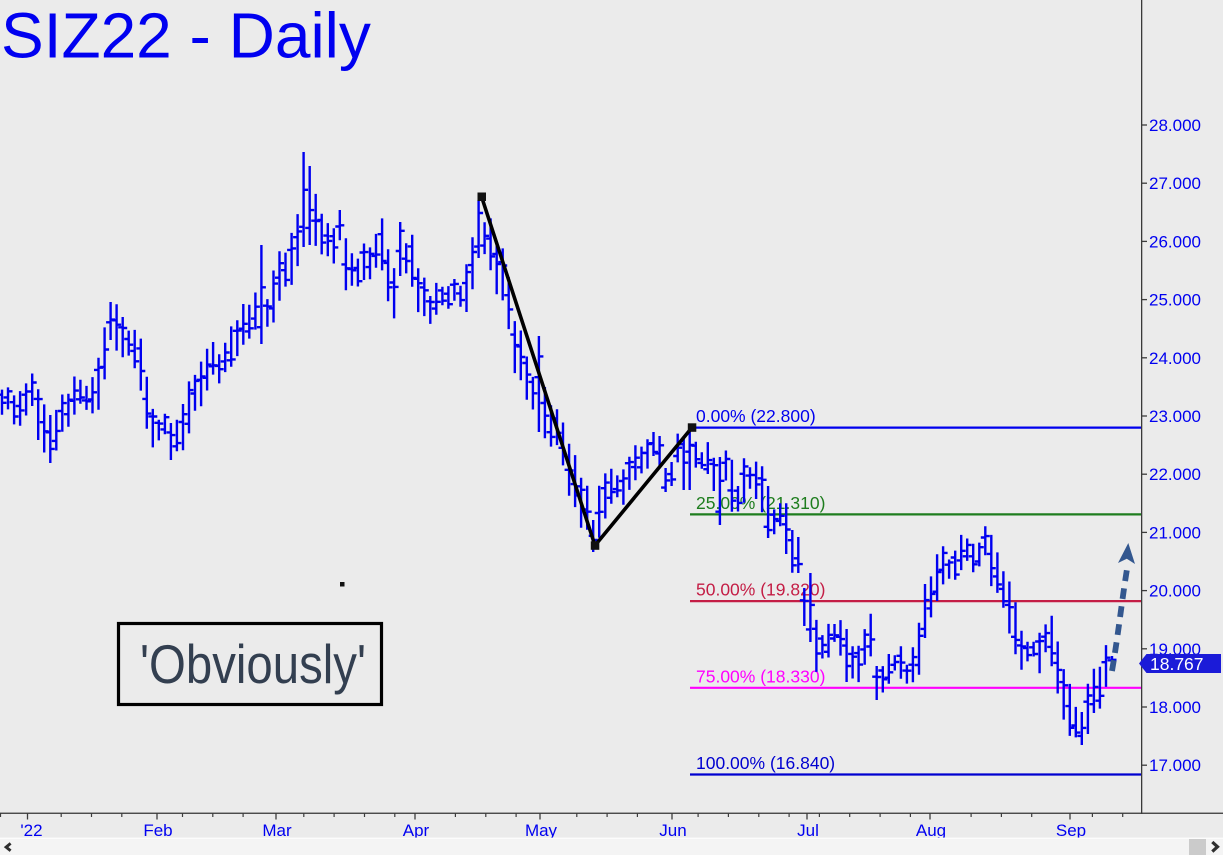 This screenshot has width=1223, height=855. What do you see at coordinates (31, 830) in the screenshot?
I see `svg-text: '22` at bounding box center [31, 830].